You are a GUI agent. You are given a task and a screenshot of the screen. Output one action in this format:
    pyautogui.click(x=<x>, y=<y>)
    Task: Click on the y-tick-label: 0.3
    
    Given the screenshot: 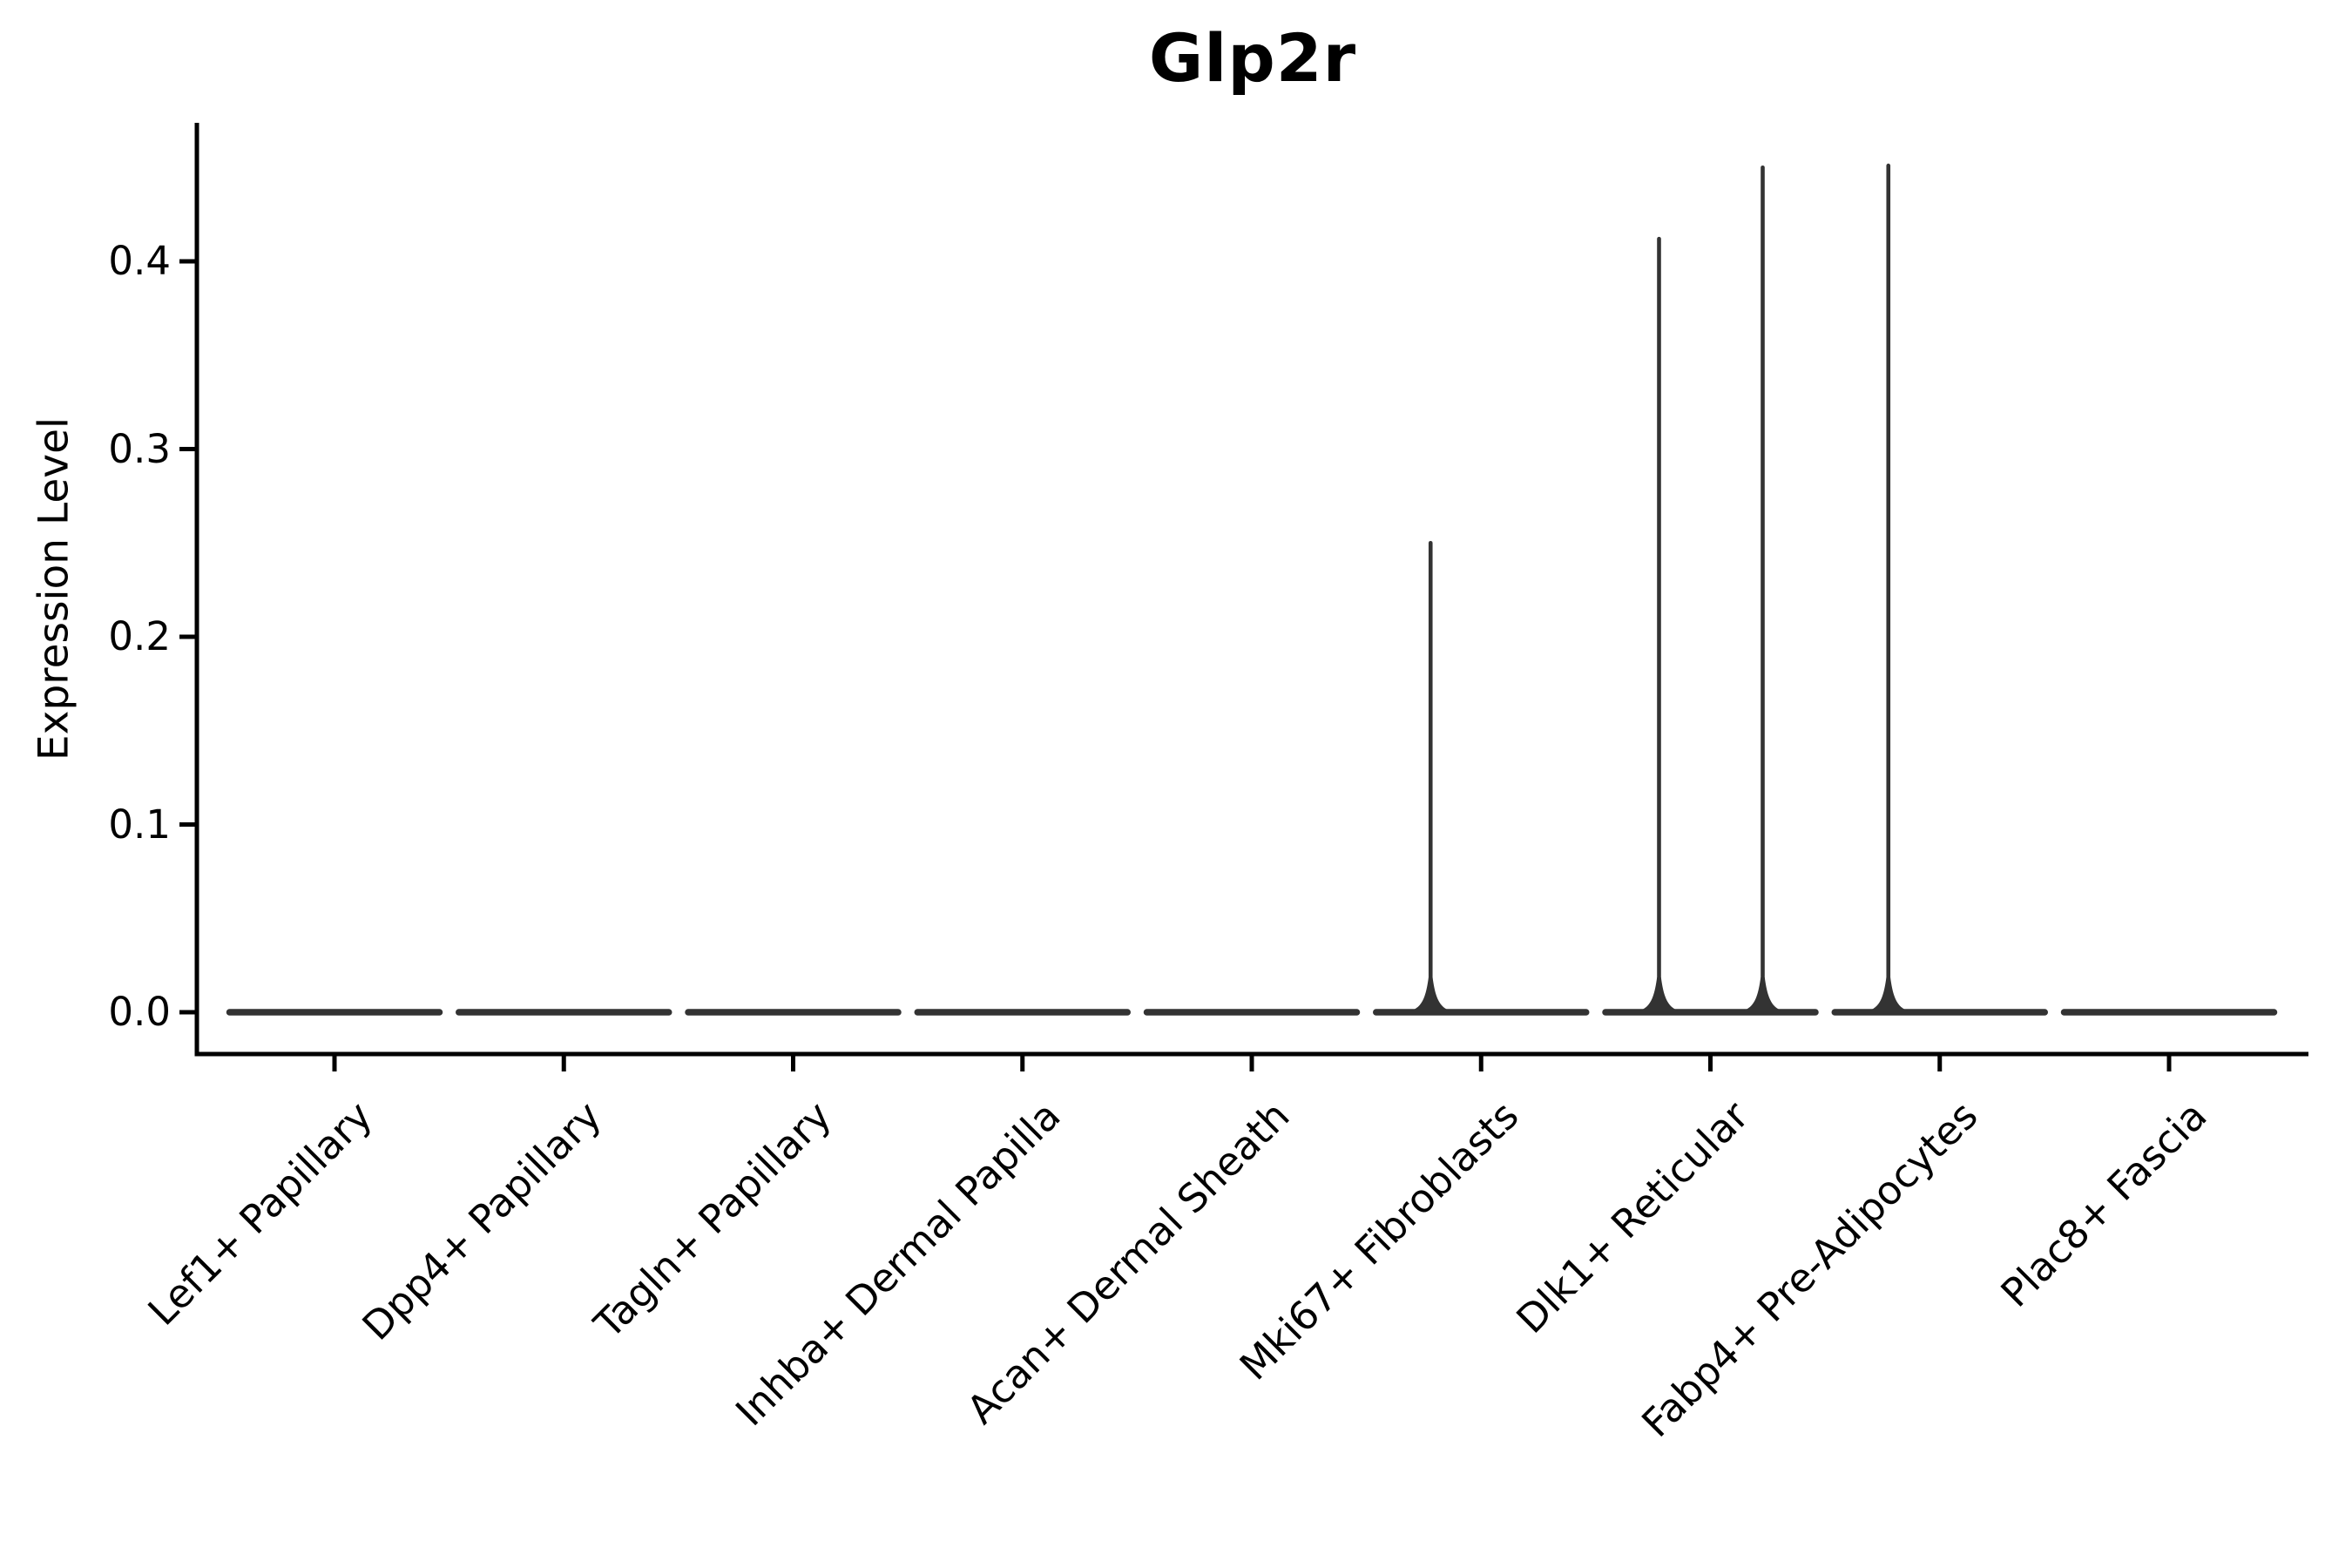 What is the action you would take?
    pyautogui.click(x=139, y=448)
    